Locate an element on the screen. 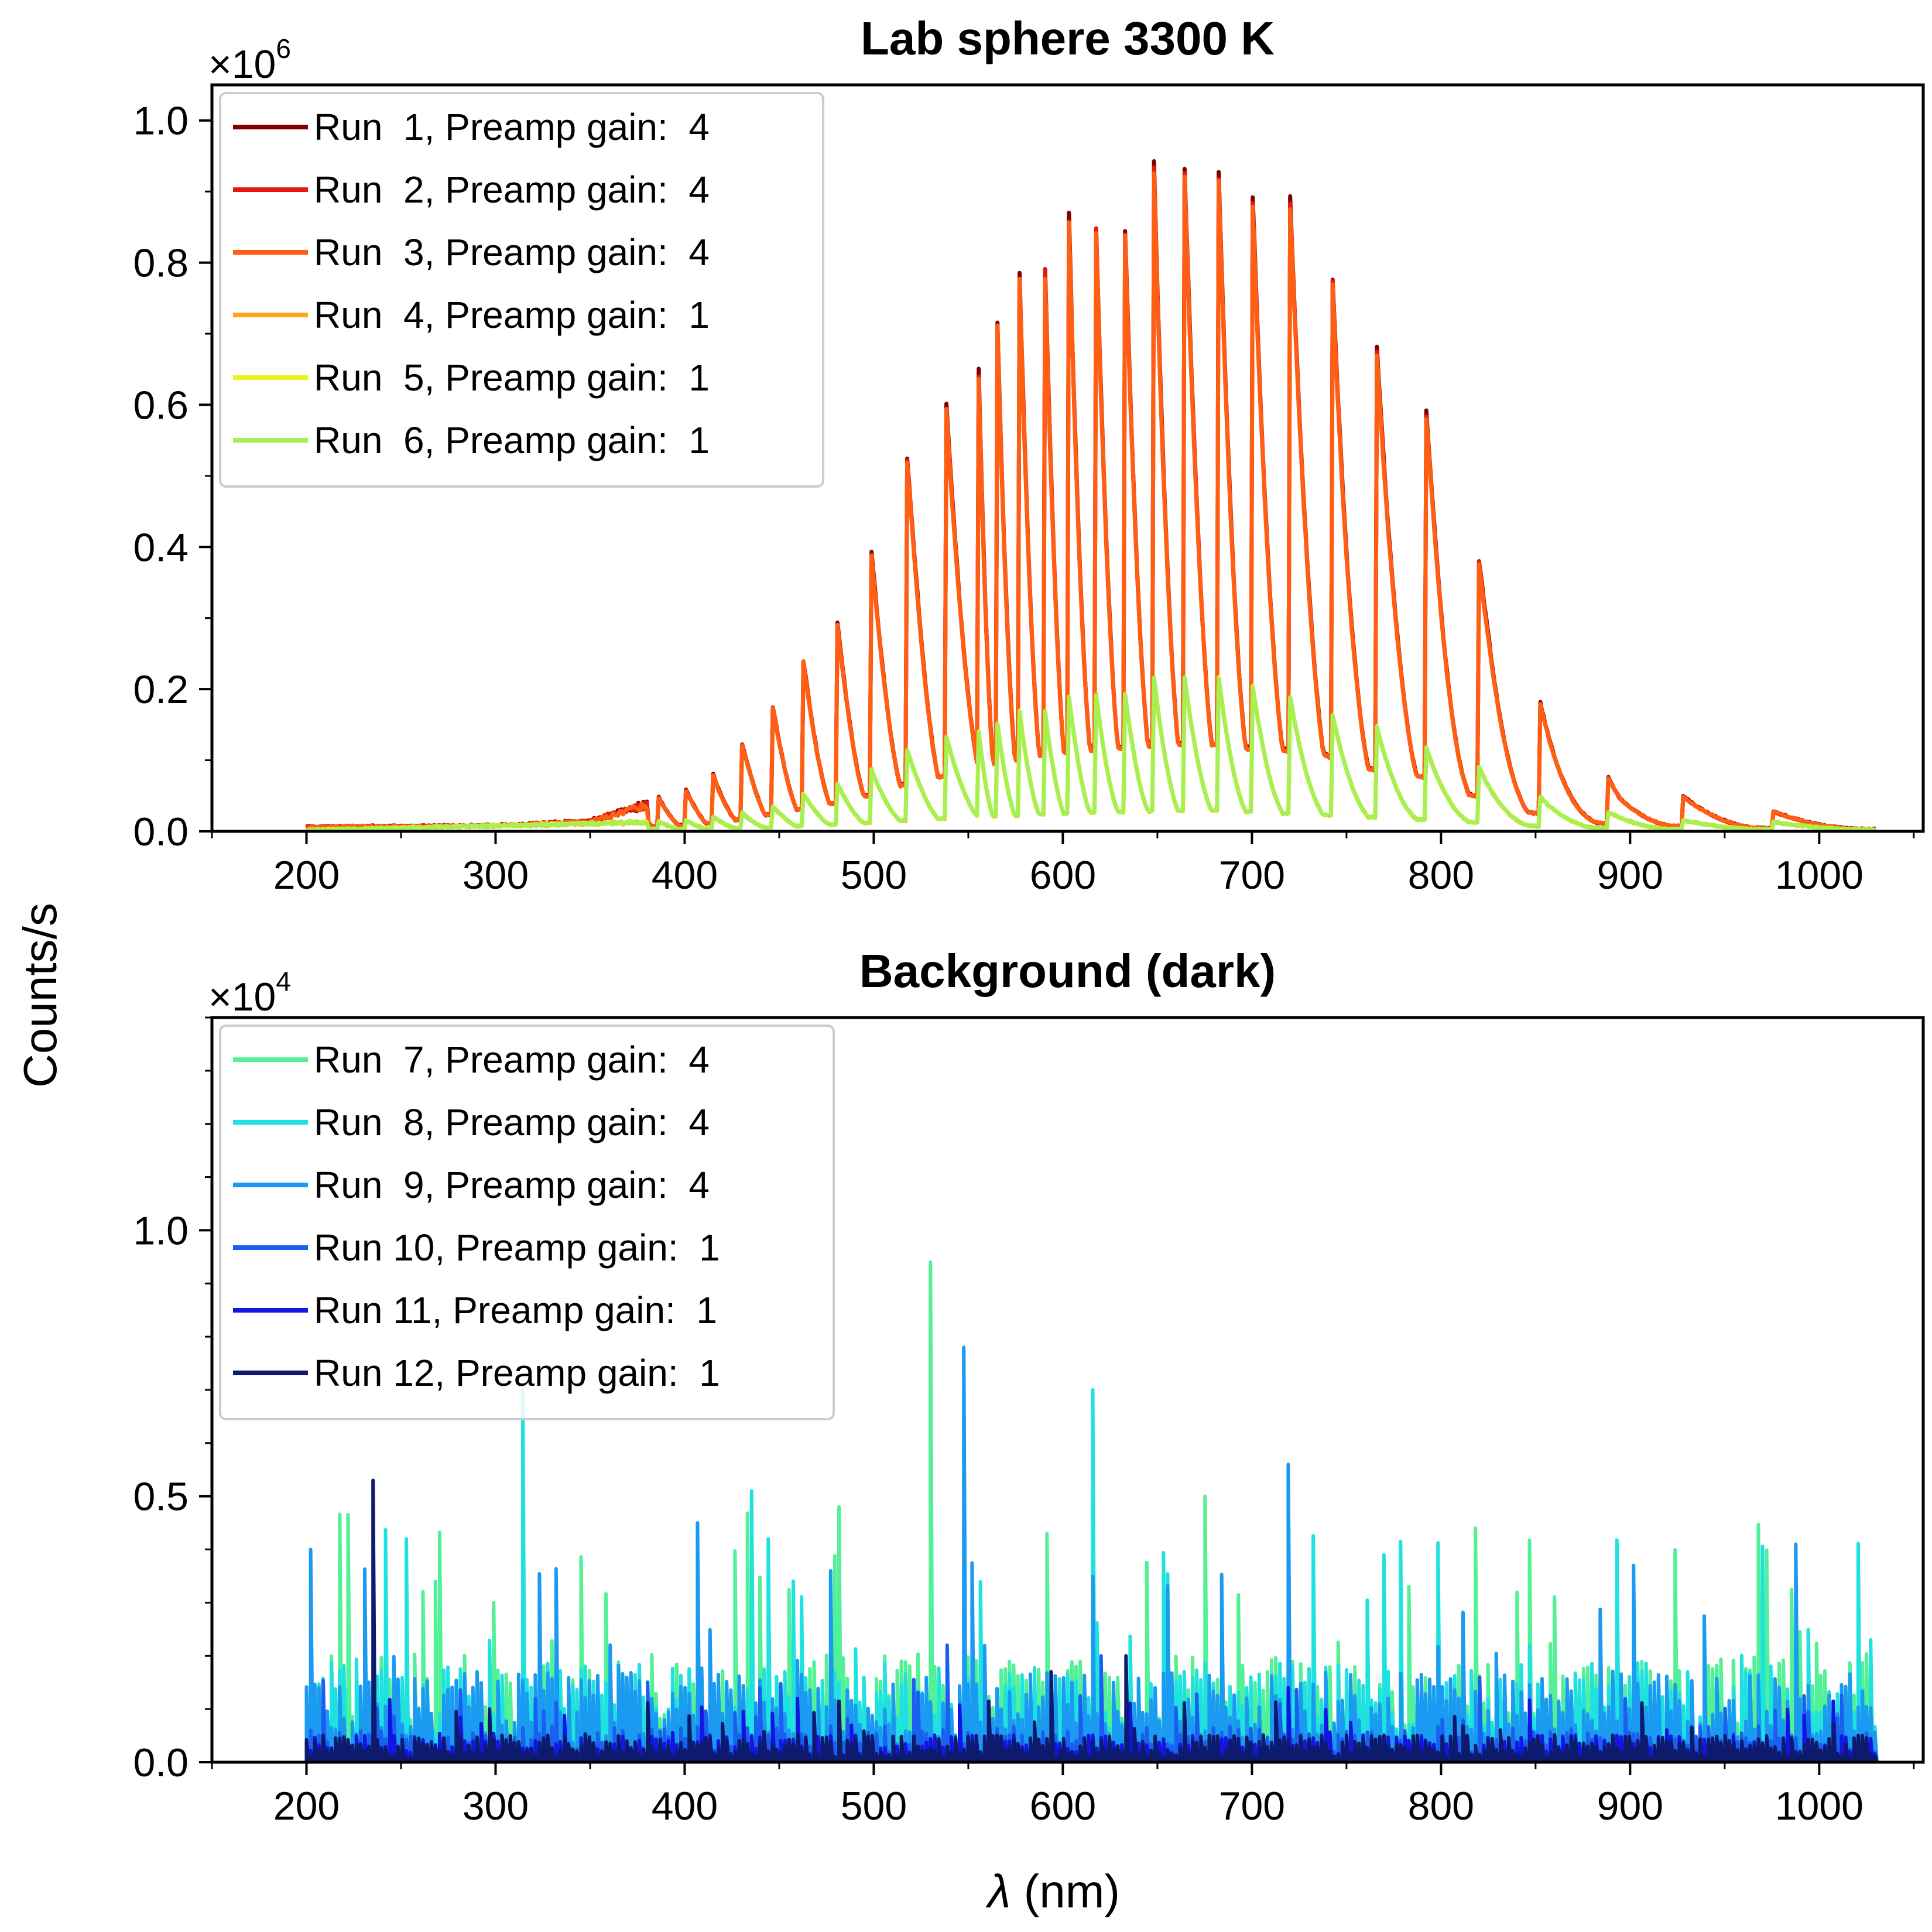  legend-entry-label: Run 6, Preamp gain: 1 is located at coordinates (512, 440).